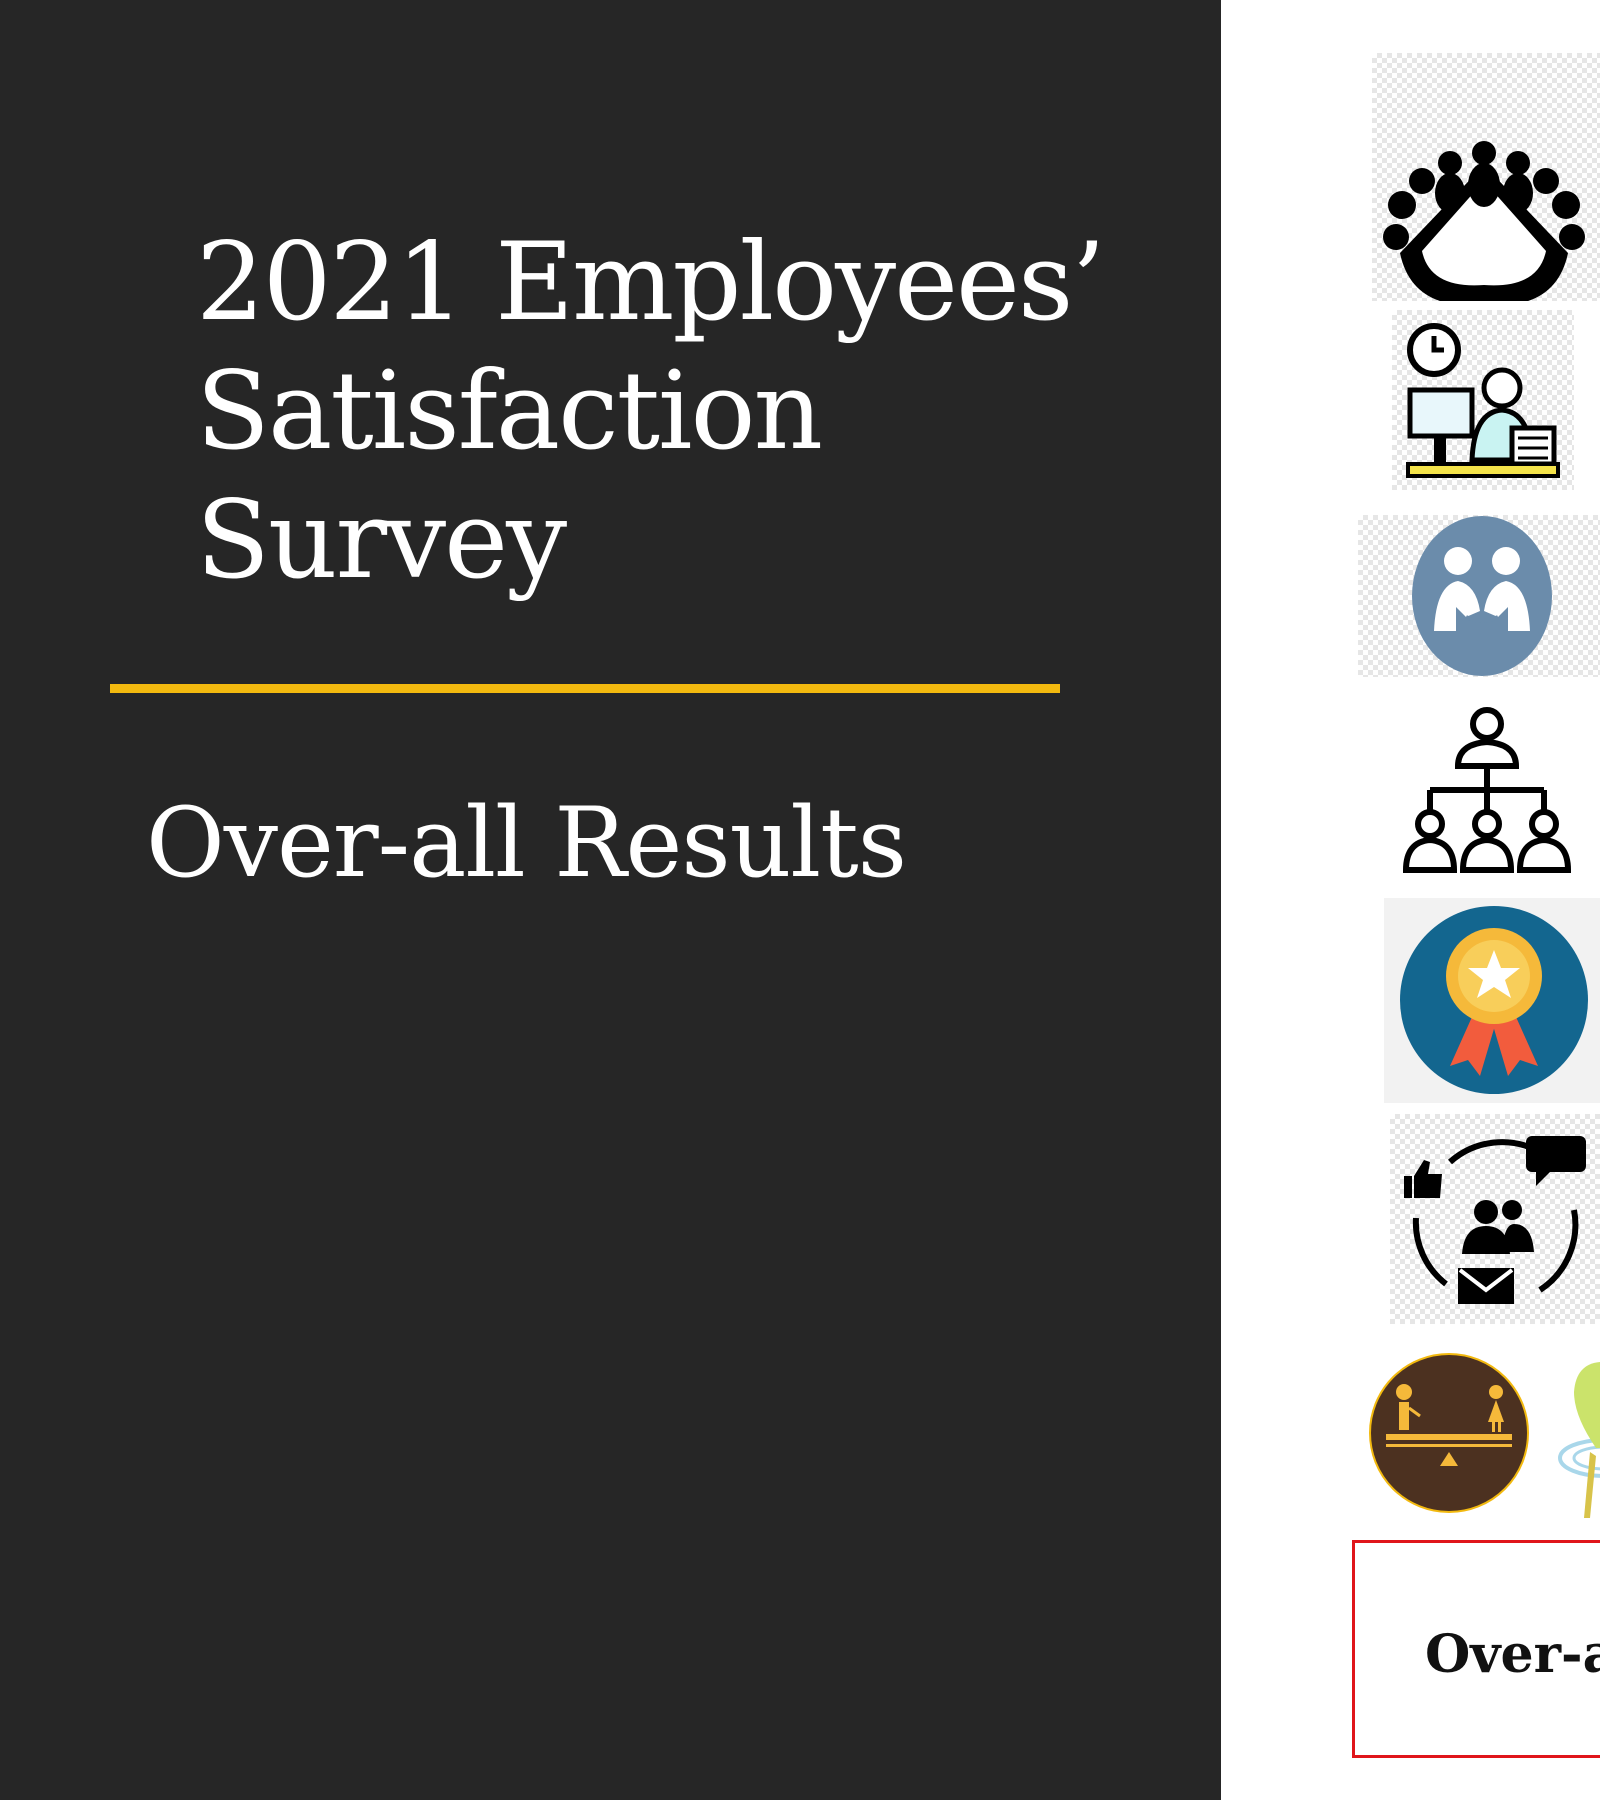 The width and height of the screenshot is (1600, 1800). Describe the element at coordinates (1486, 177) in the screenshot. I see `meeting-table-icon` at that location.